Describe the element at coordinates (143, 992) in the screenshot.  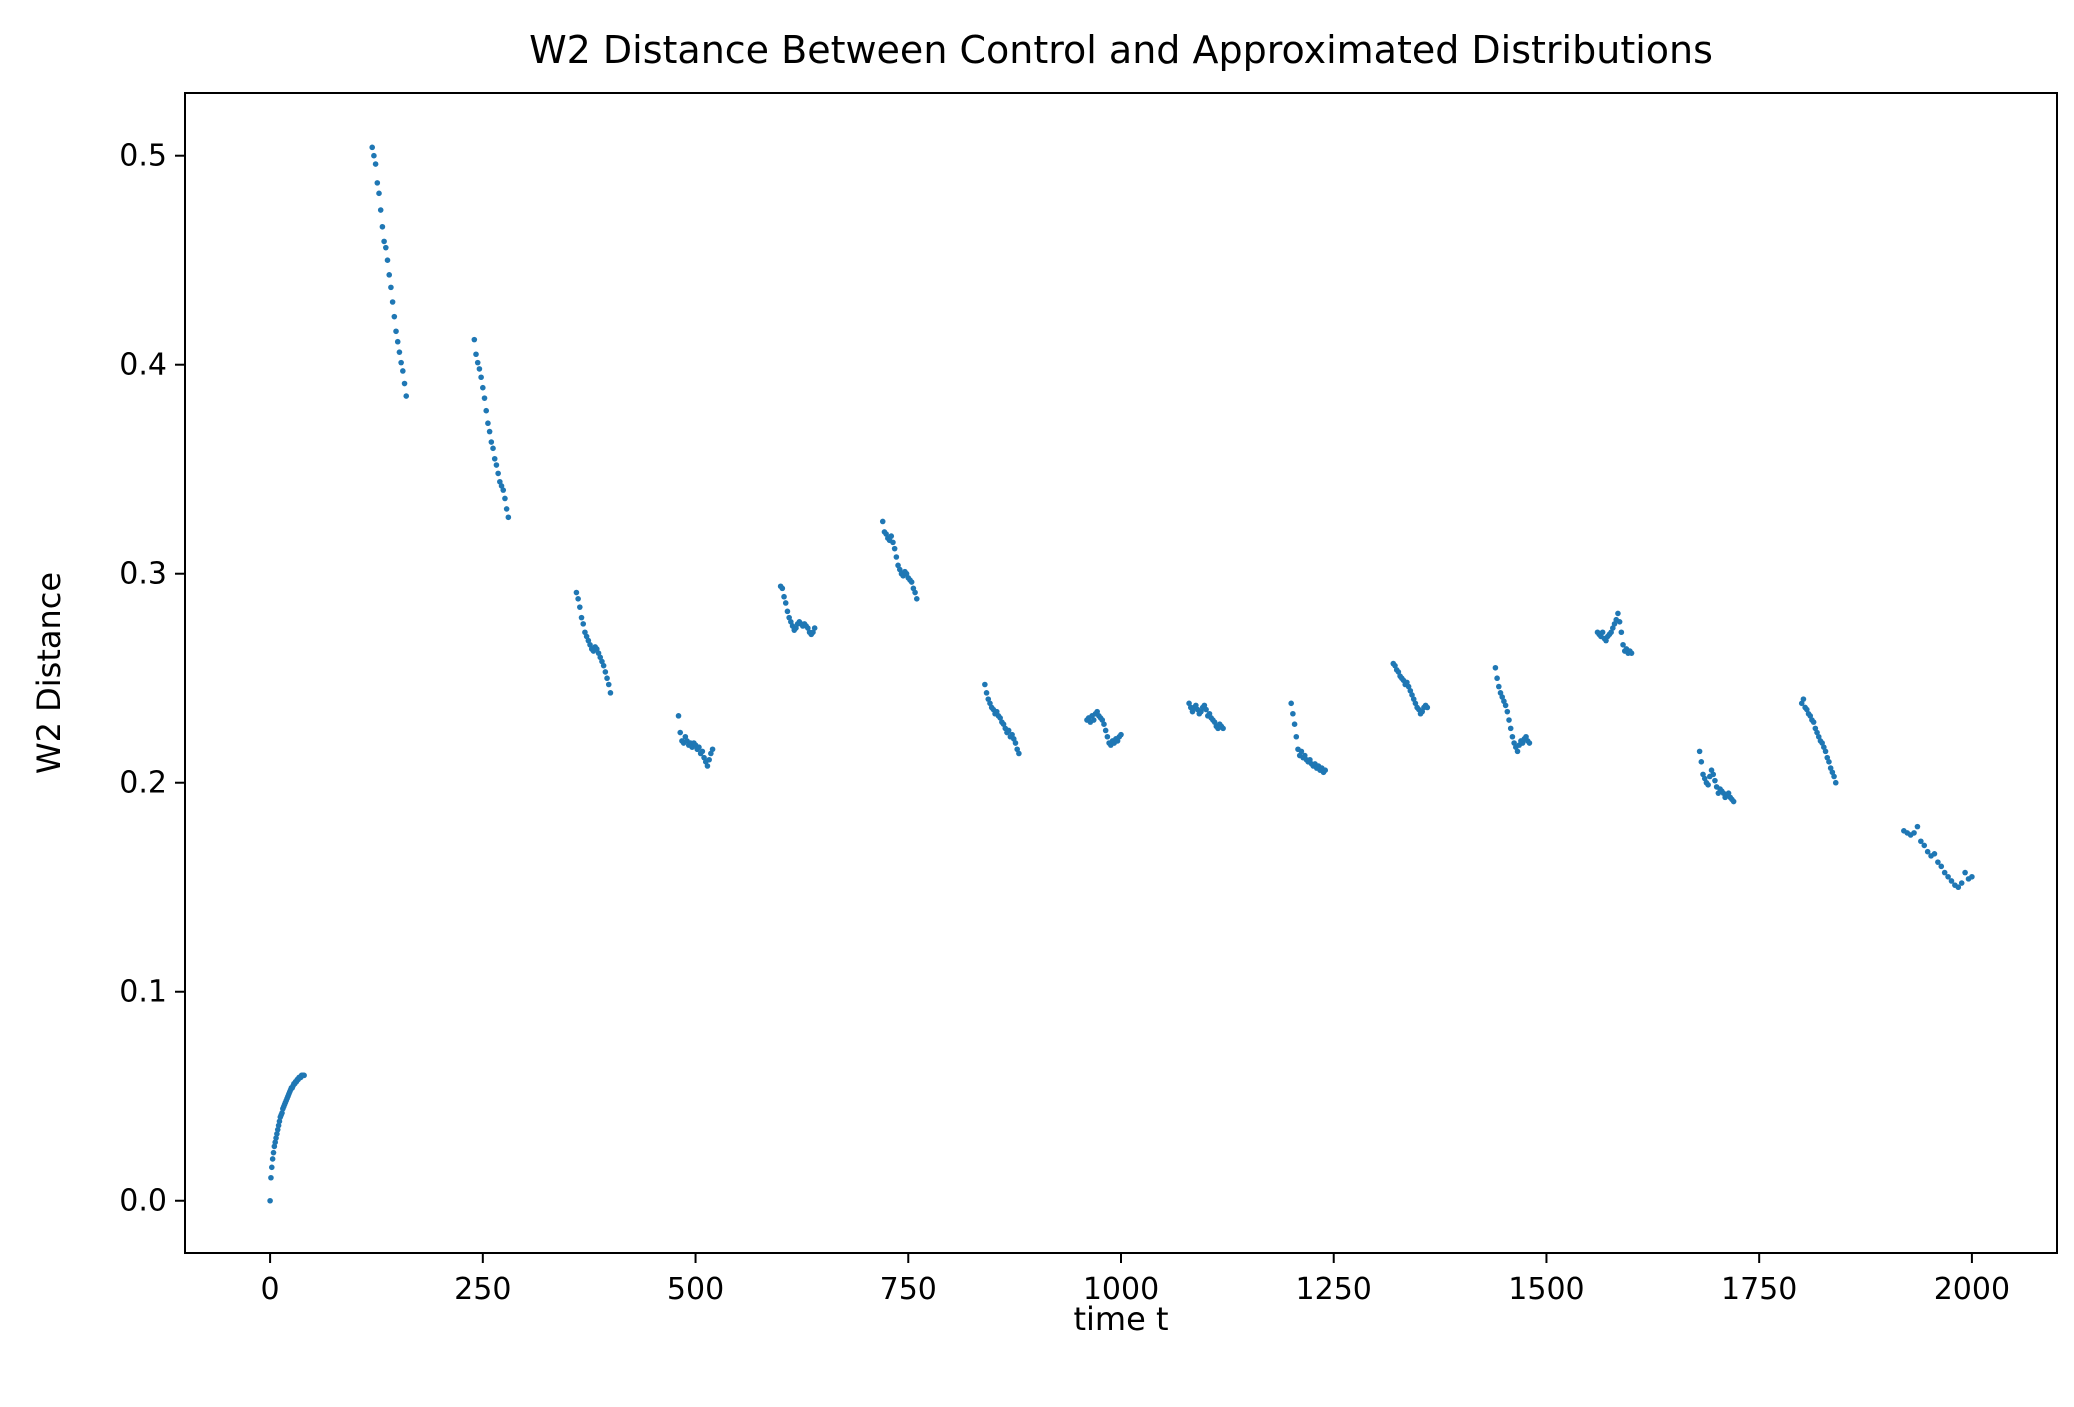
I see `y-tick-label: 0.1` at that location.